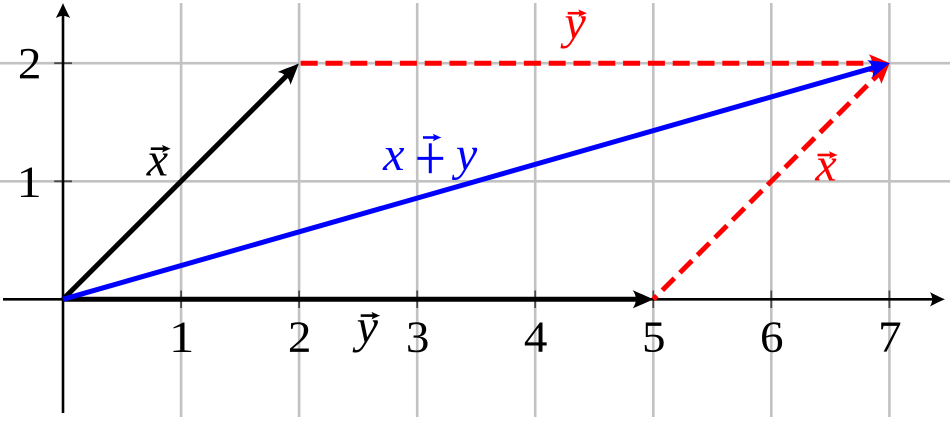  What do you see at coordinates (772, 336) in the screenshot?
I see `svg-text: 6` at bounding box center [772, 336].